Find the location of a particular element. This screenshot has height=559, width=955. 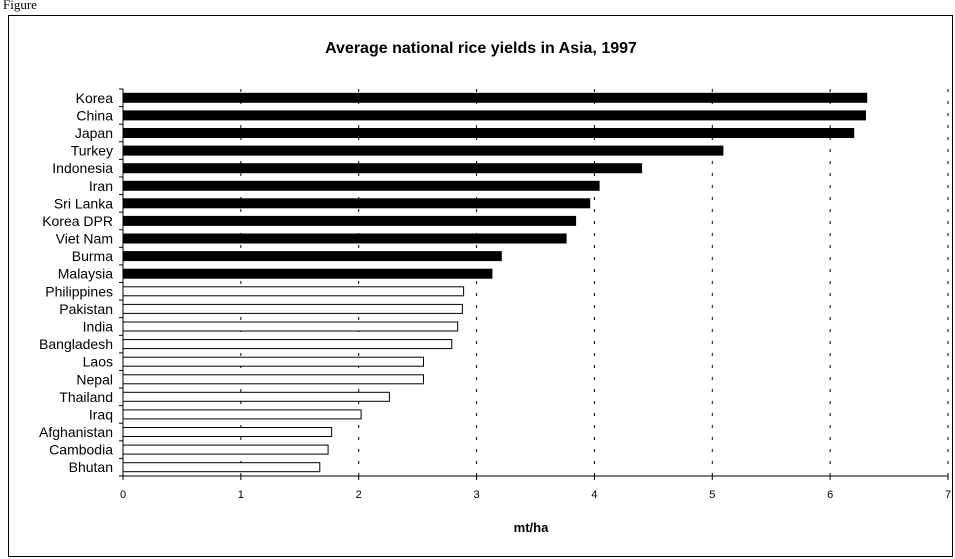

category-label: Cambodia is located at coordinates (81, 450).